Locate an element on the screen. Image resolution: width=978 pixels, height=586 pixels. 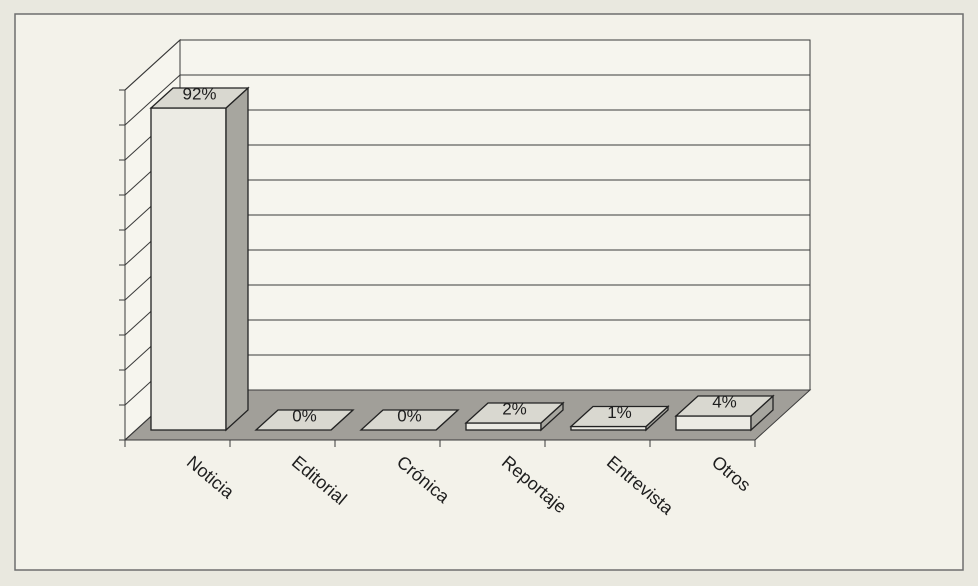
data-label: 1% is located at coordinates (619, 412).